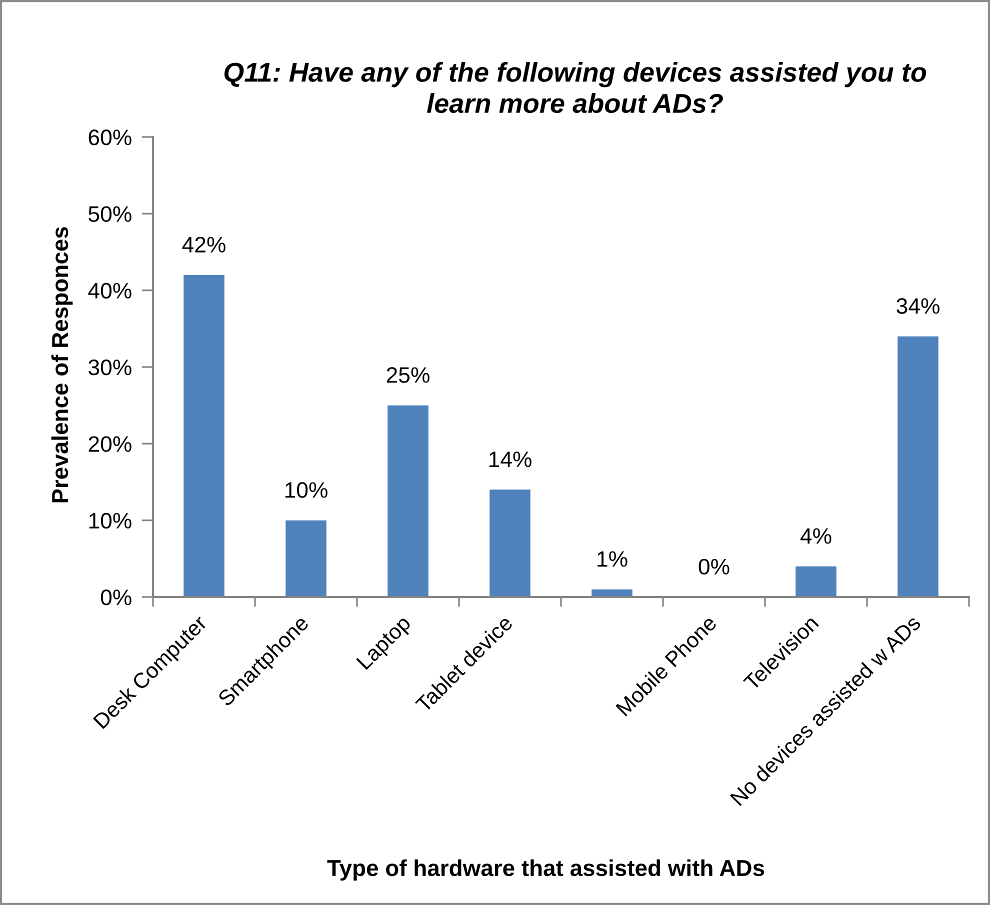  I want to click on y-tick-label: 0%, so click(116, 598).